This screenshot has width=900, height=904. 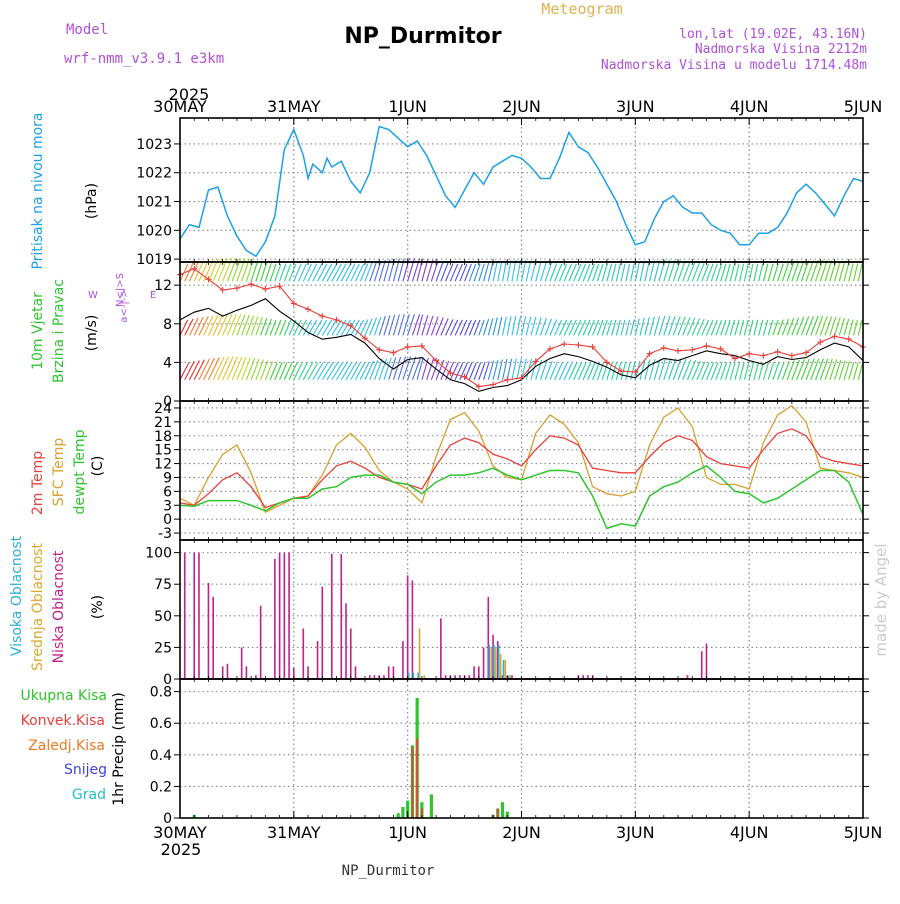 What do you see at coordinates (581, 9) in the screenshot?
I see `subtitle: Meteogram` at bounding box center [581, 9].